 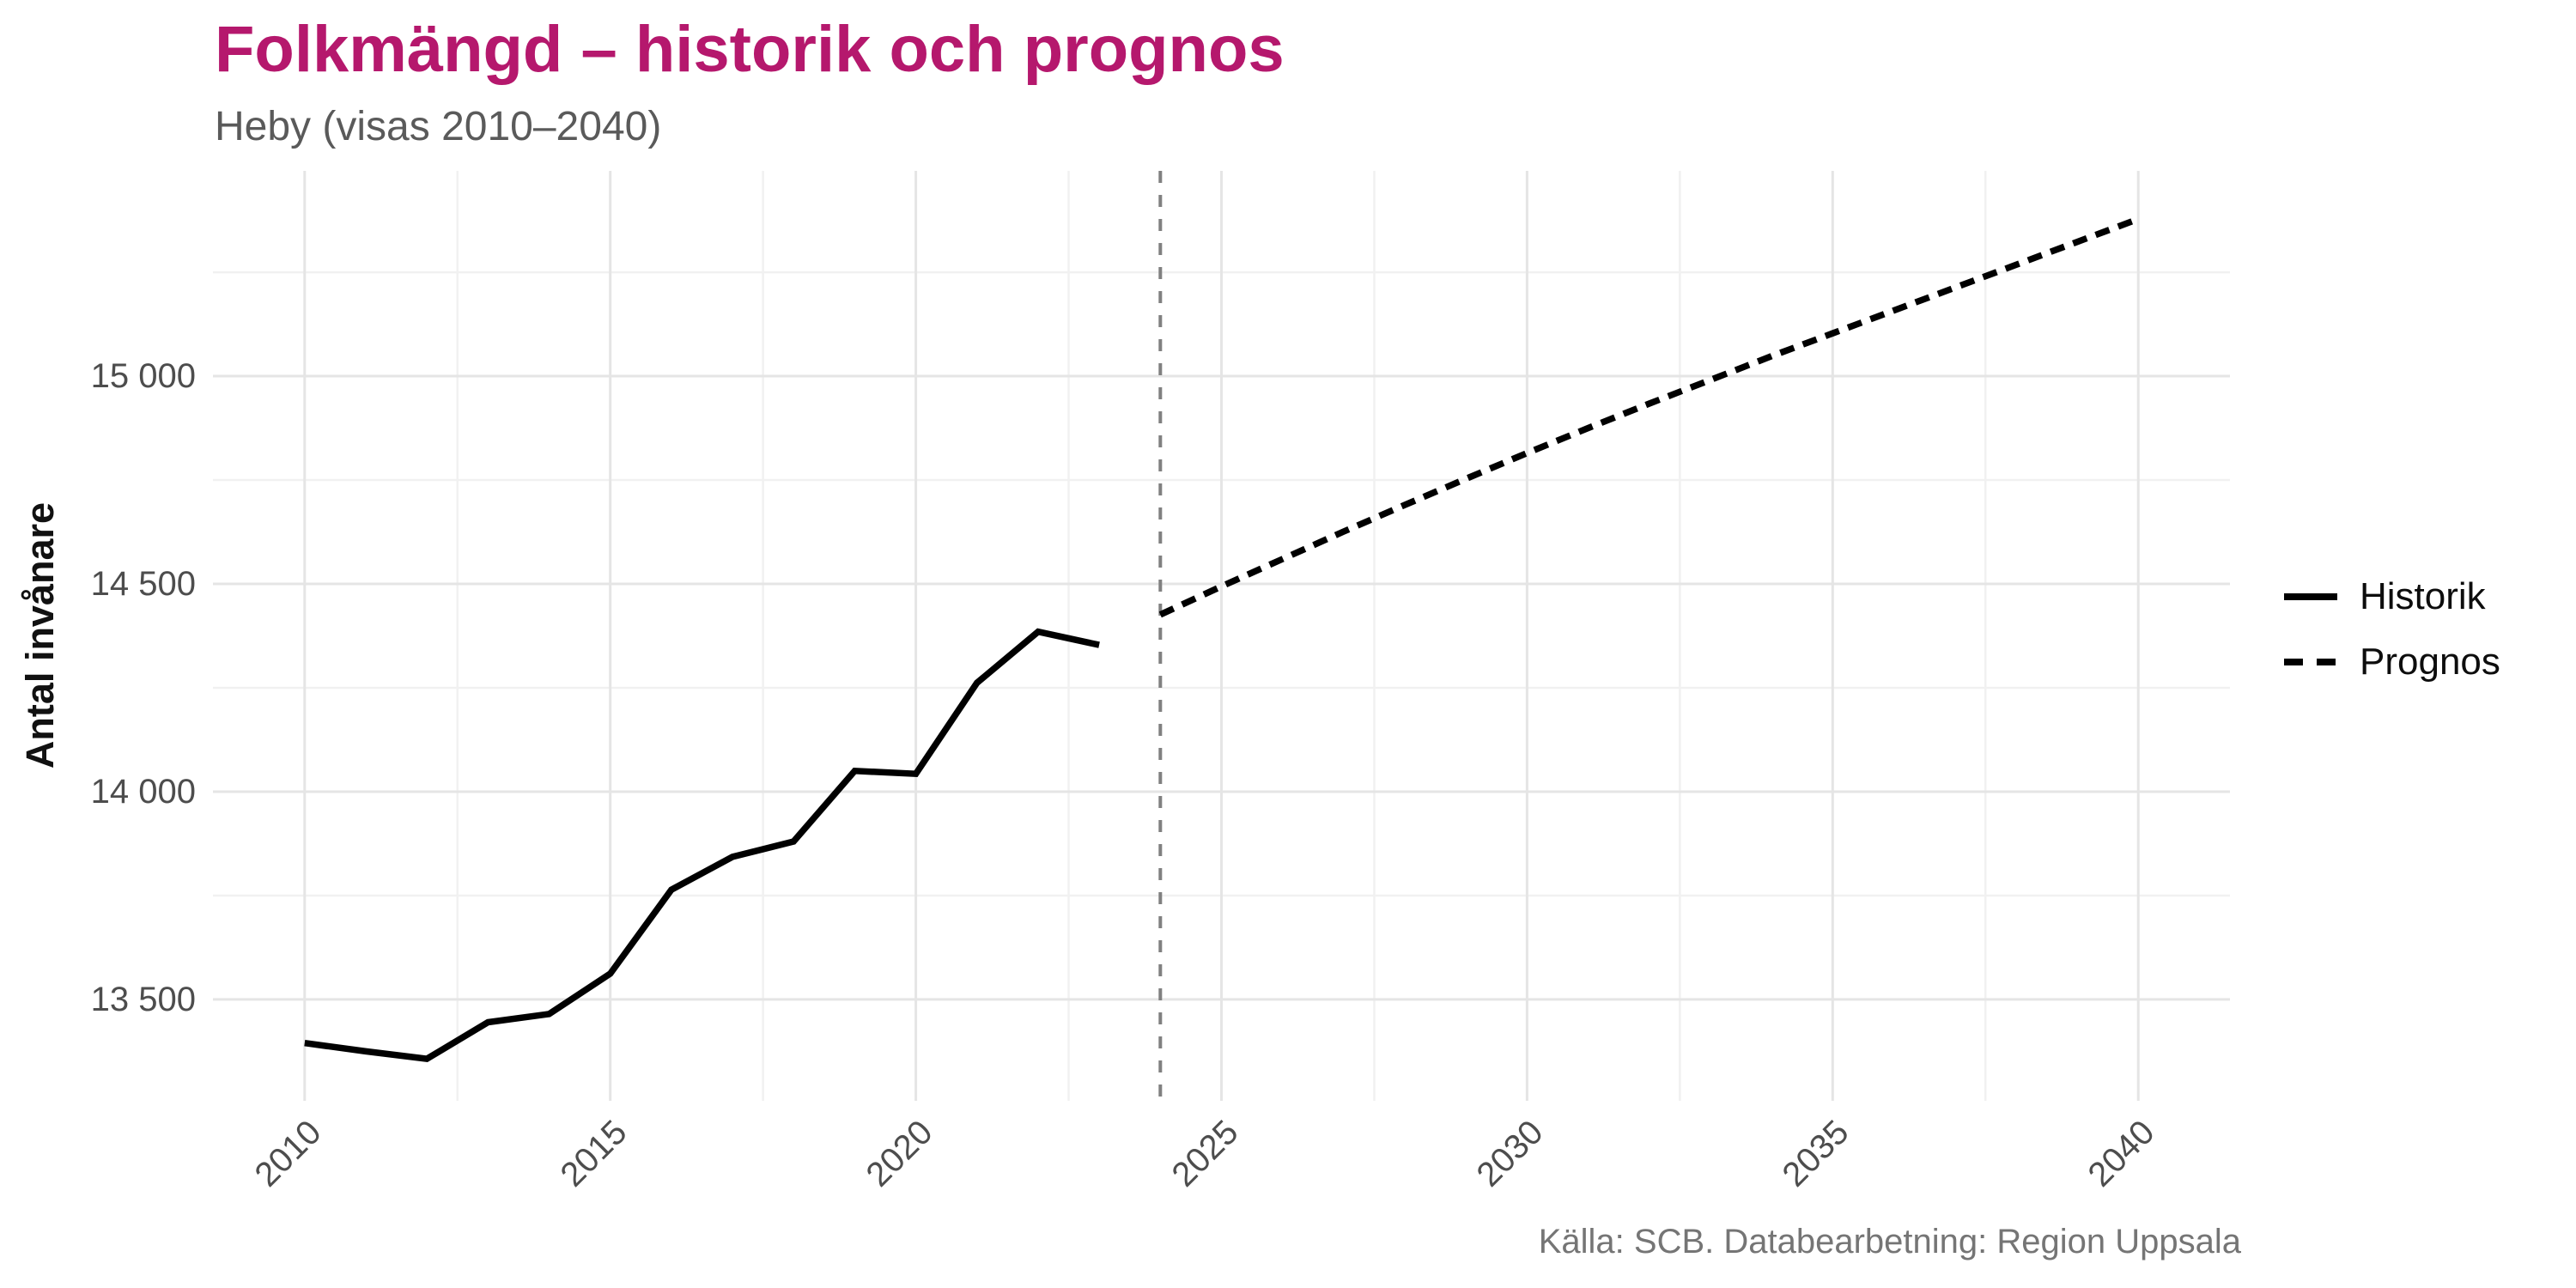 I want to click on y-axis-title: Antal invånare, so click(x=40, y=635).